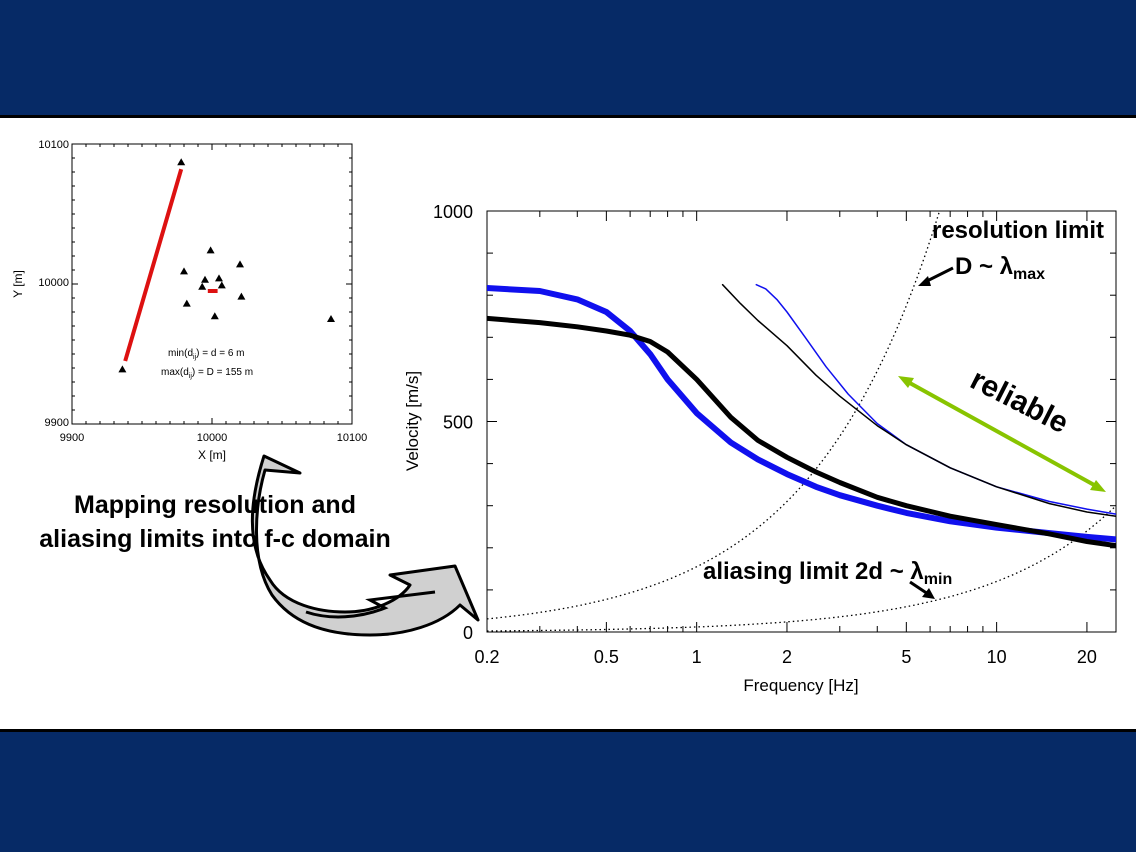 The height and width of the screenshot is (852, 1136). Describe the element at coordinates (215, 505) in the screenshot. I see `mapping-label-line1: Mapping resolution and` at that location.